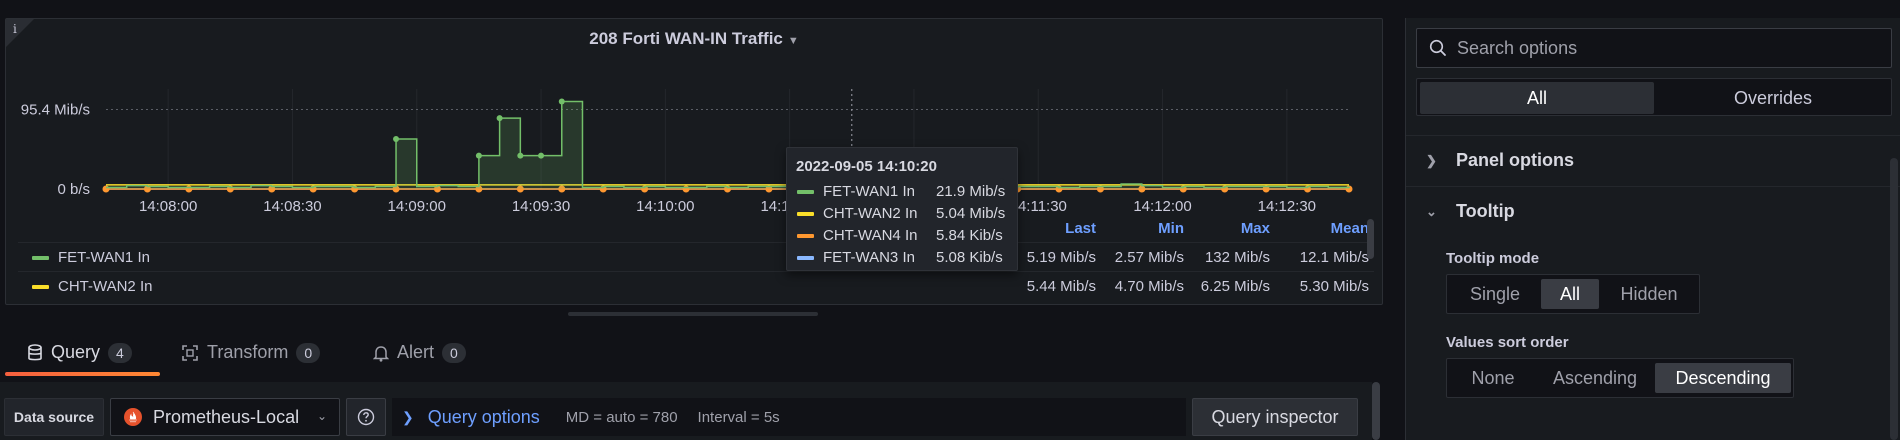  Describe the element at coordinates (381, 353) in the screenshot. I see `bell-icon` at that location.